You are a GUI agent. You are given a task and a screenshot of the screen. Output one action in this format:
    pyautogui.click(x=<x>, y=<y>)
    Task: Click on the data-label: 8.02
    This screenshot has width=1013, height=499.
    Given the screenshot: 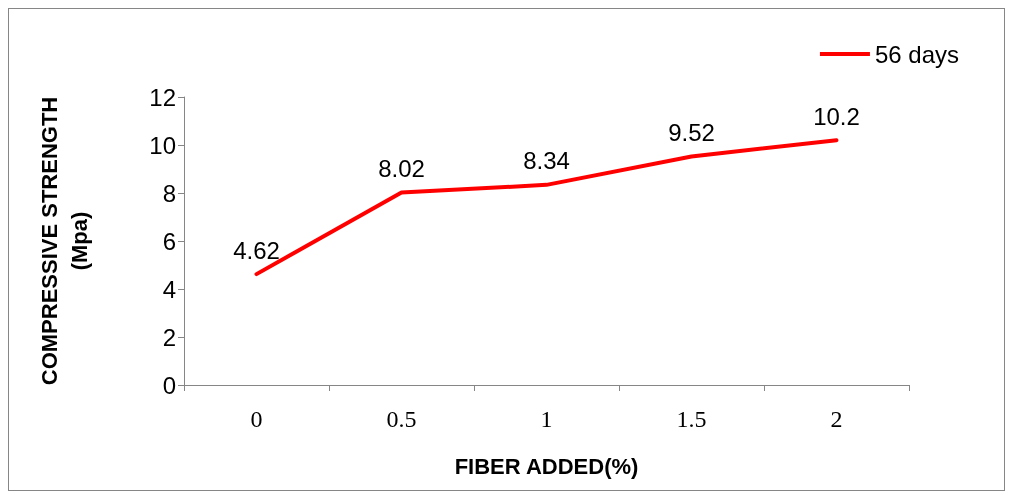 What is the action you would take?
    pyautogui.click(x=401, y=169)
    